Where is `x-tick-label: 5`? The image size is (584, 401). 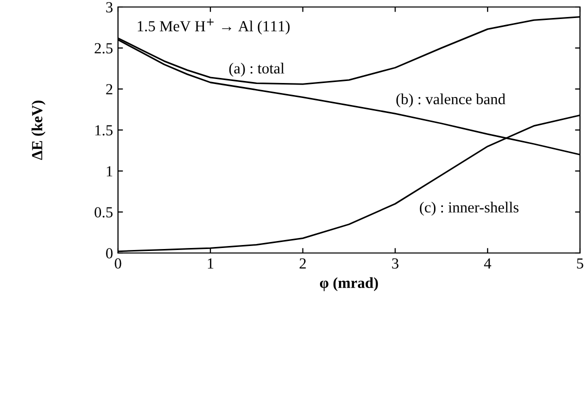
x-tick-label: 5 is located at coordinates (580, 263).